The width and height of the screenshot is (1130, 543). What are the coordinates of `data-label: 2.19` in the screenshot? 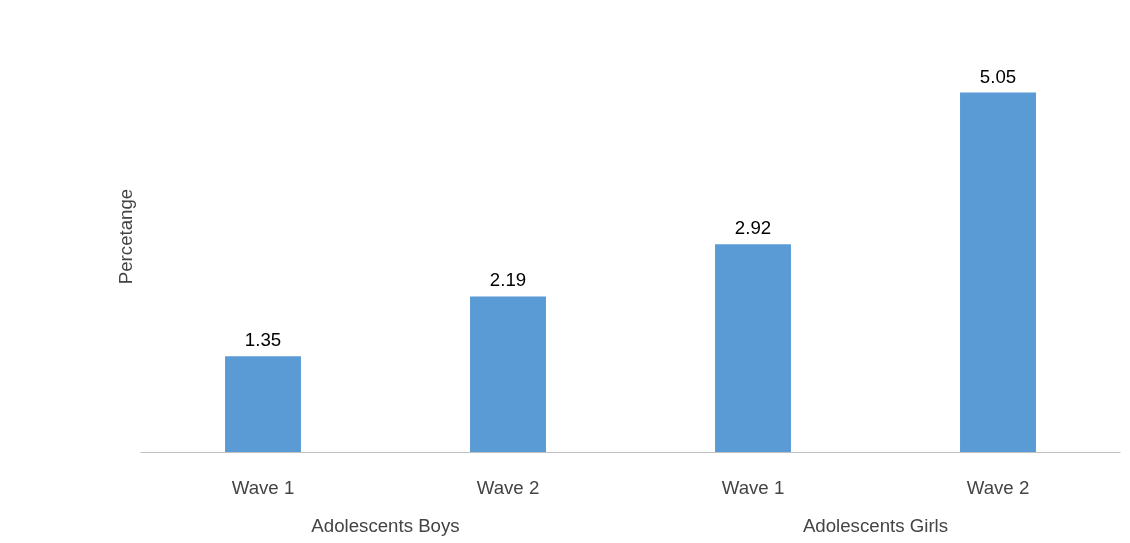 It's located at (508, 280).